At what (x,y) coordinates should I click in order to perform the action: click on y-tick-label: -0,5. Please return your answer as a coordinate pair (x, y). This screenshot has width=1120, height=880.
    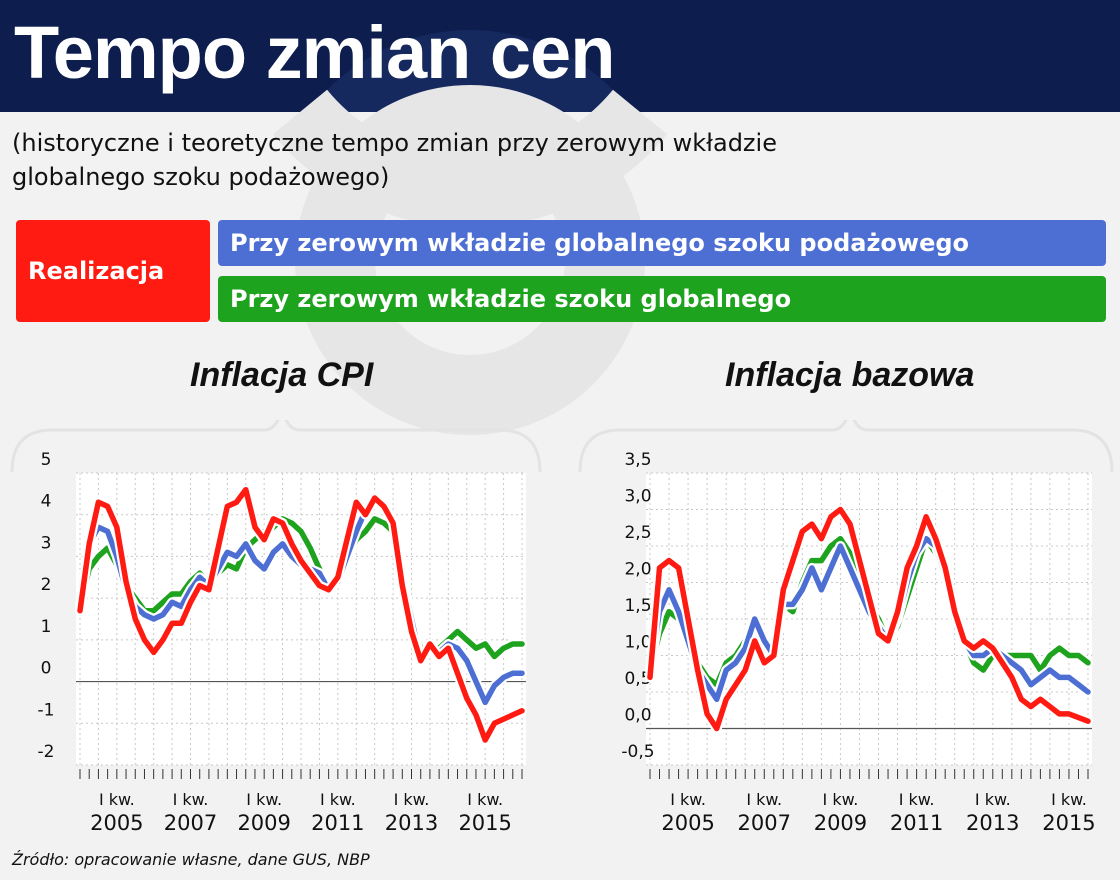
    Looking at the image, I should click on (637, 752).